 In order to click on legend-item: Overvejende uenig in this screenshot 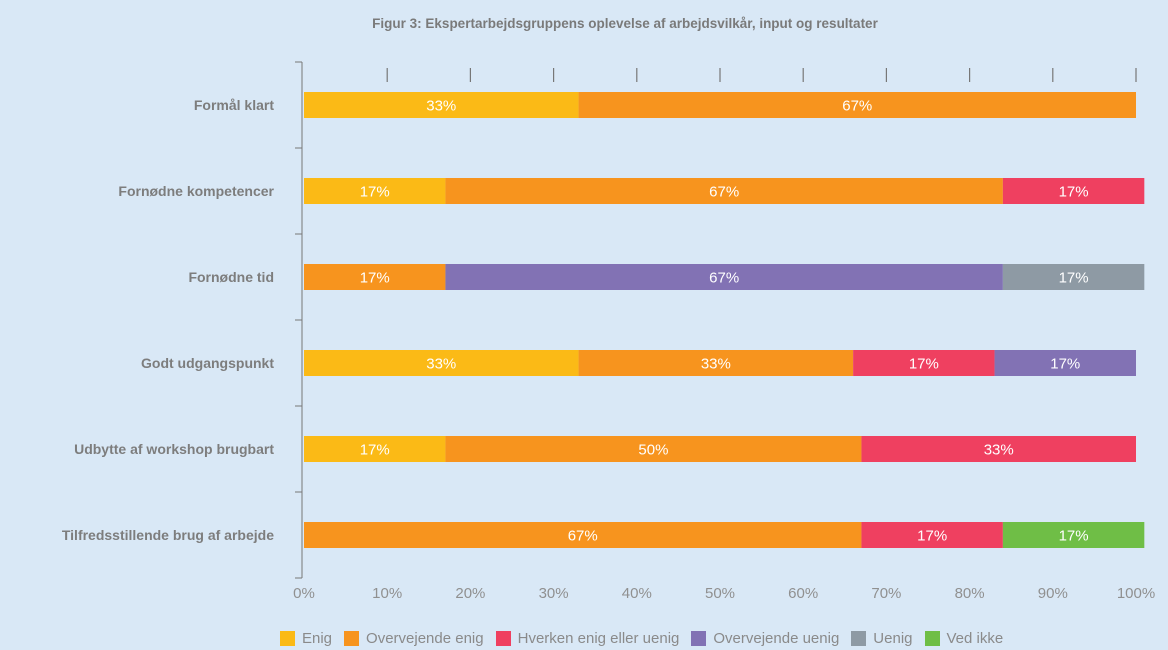, I will do `click(765, 638)`.